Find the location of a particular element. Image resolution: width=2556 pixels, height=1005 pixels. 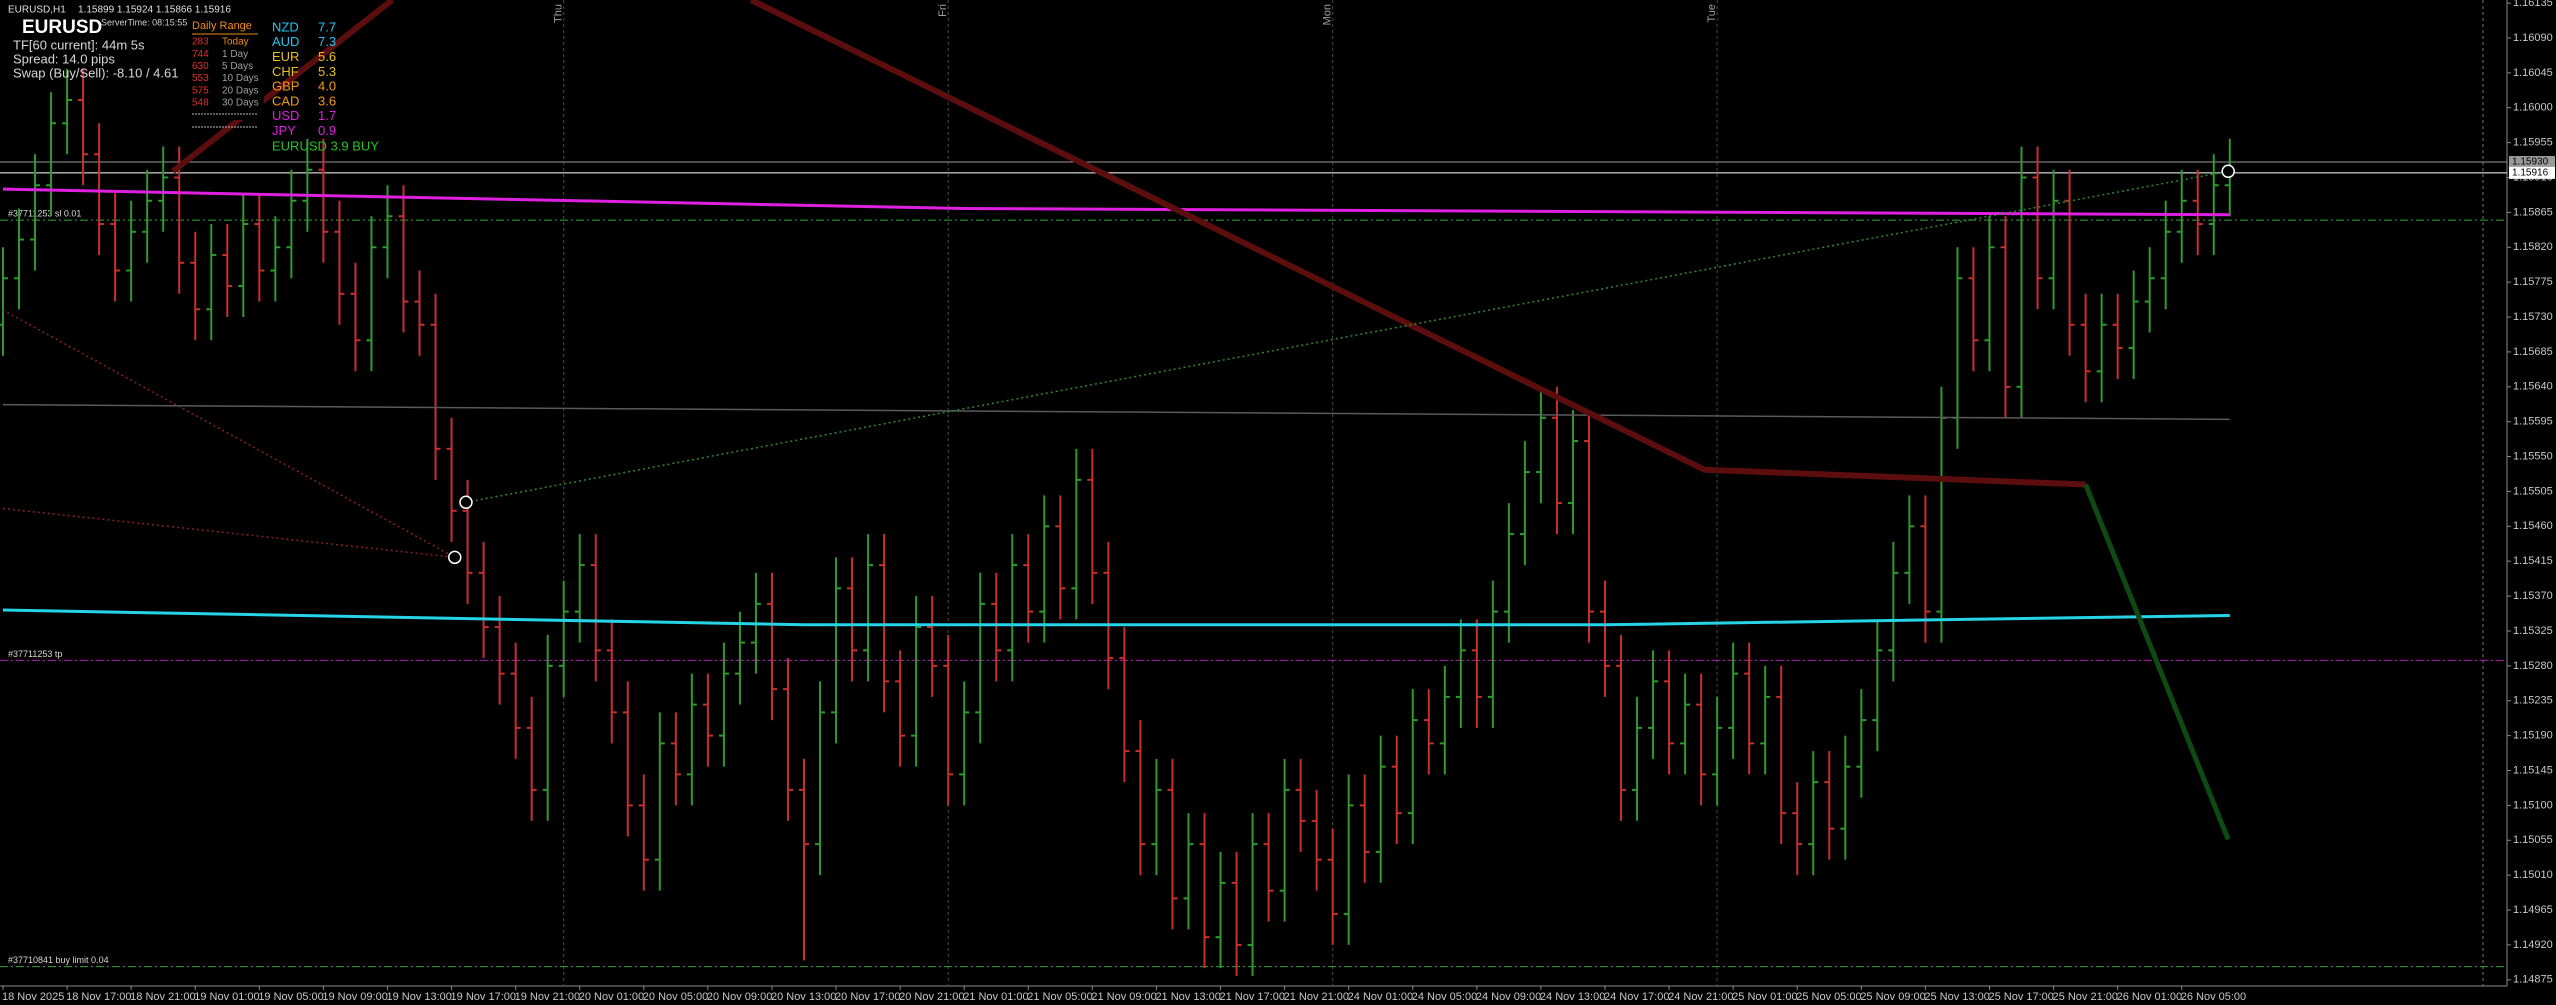

order-label: #37711253 sl 0.01 is located at coordinates (44, 214).